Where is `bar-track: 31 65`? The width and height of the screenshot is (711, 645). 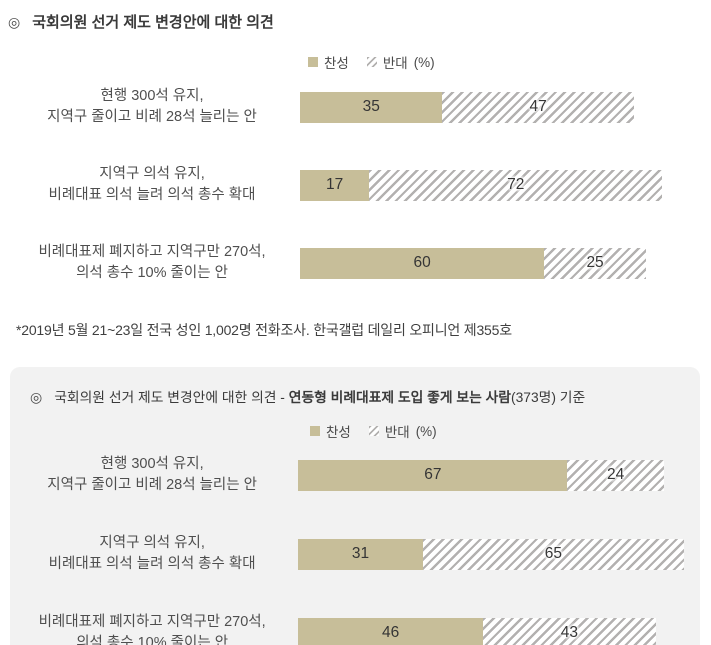 bar-track: 31 65 is located at coordinates (499, 554).